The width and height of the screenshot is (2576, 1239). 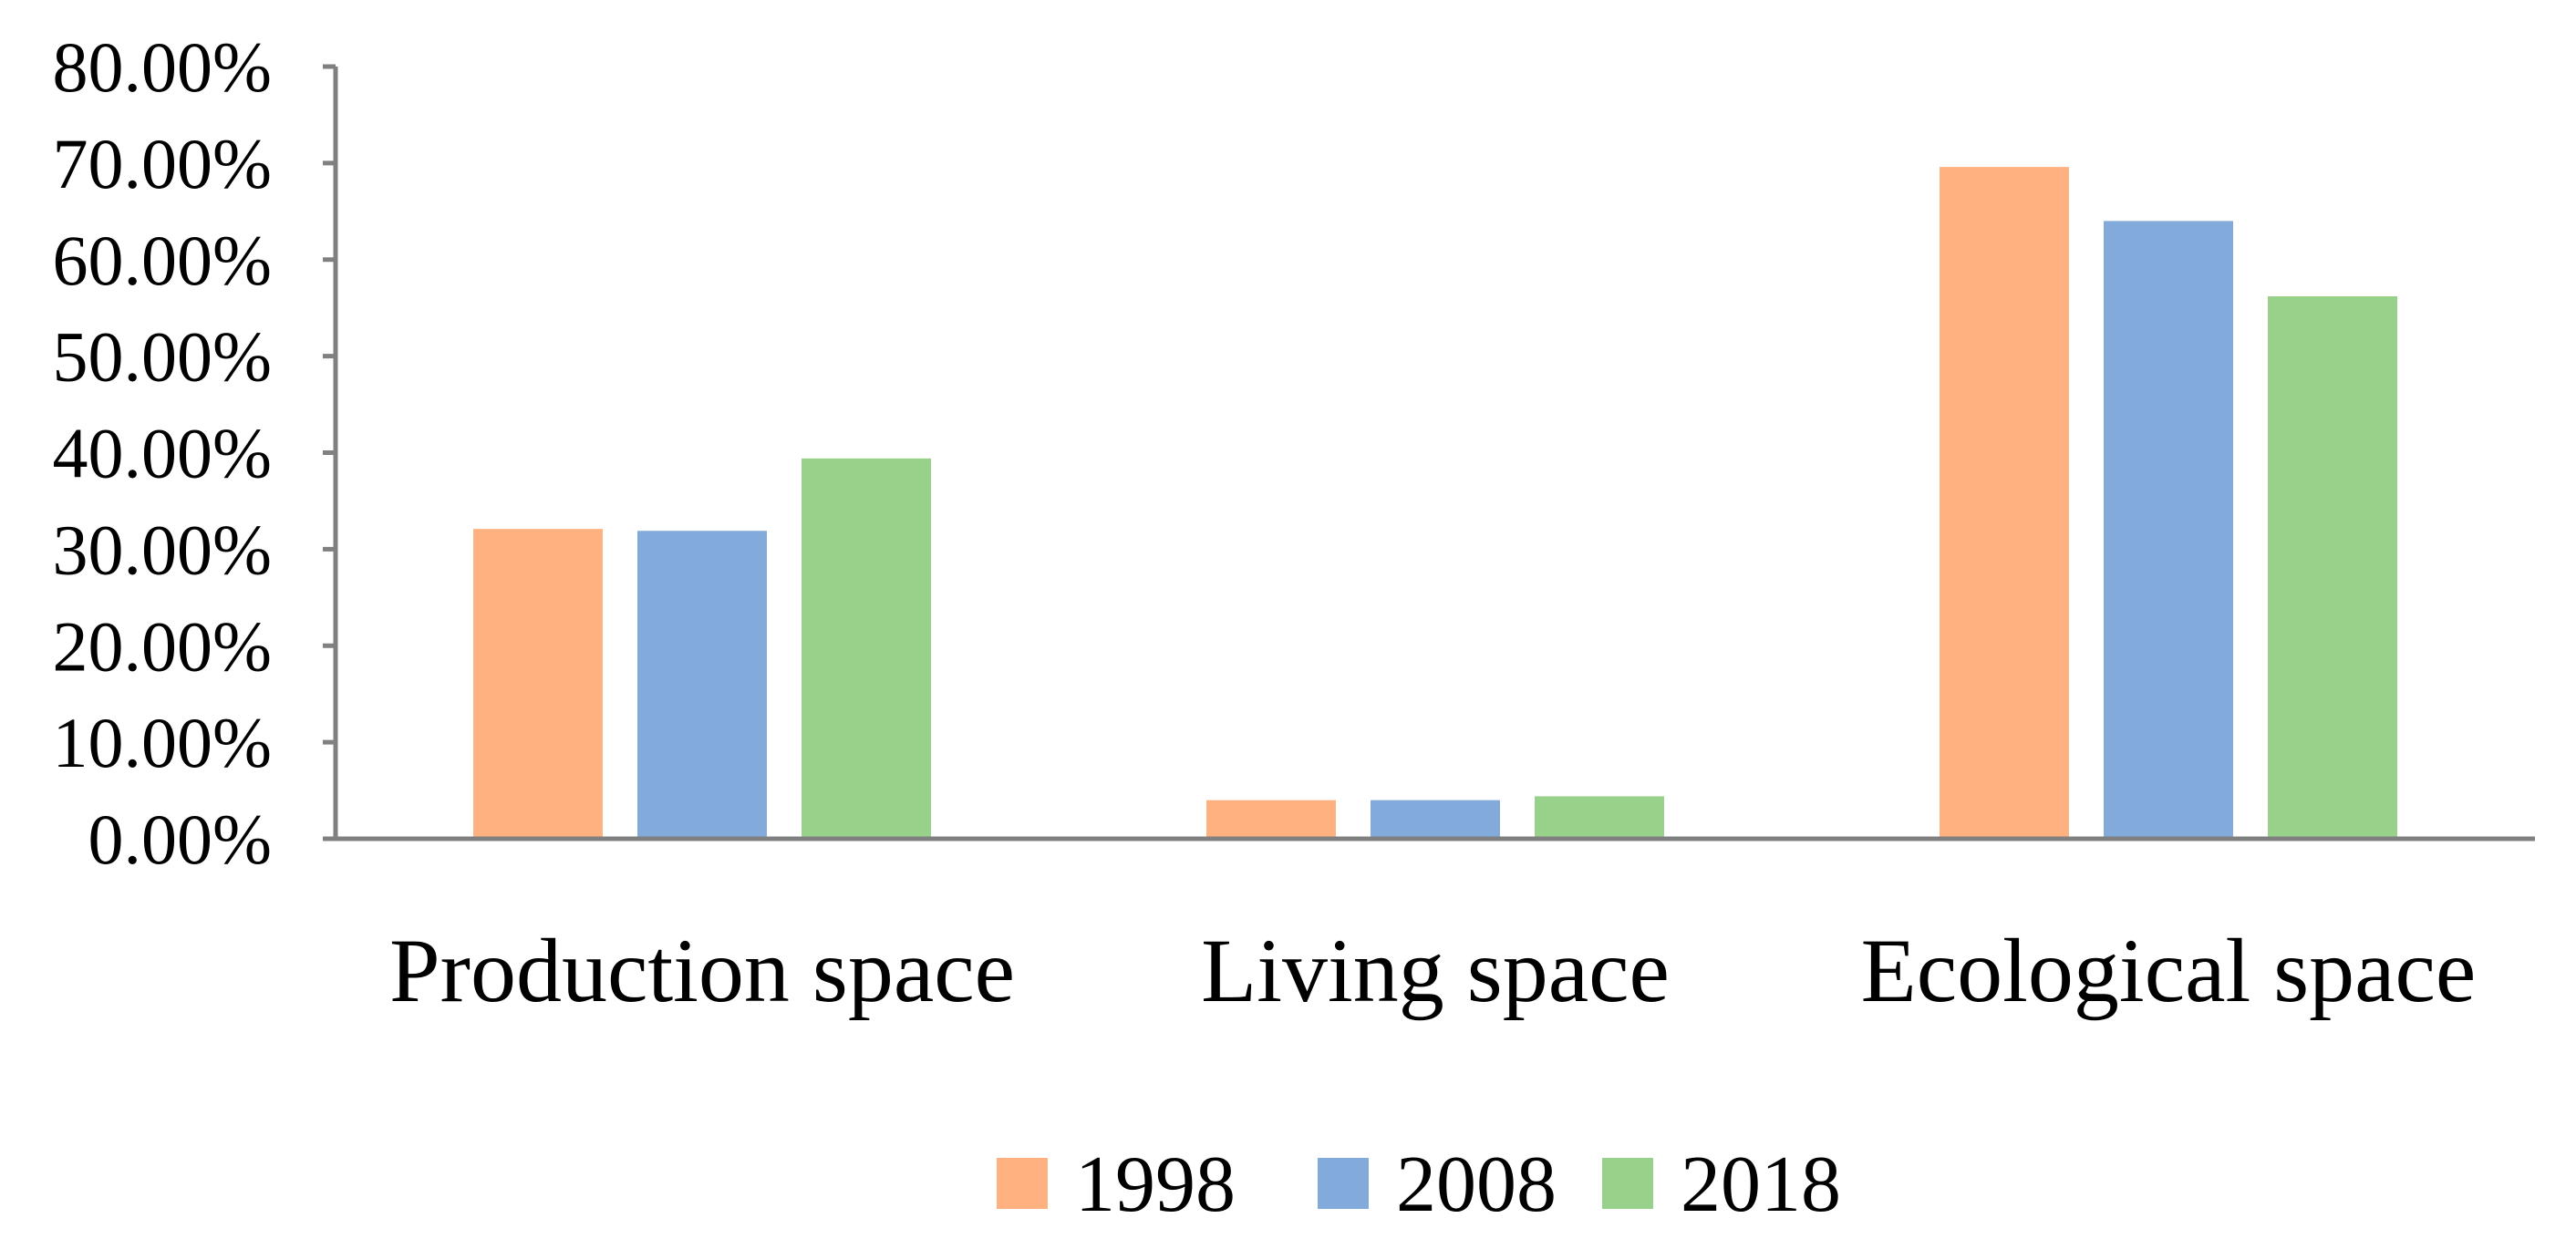 I want to click on legend-swatch-2008, so click(x=1343, y=1183).